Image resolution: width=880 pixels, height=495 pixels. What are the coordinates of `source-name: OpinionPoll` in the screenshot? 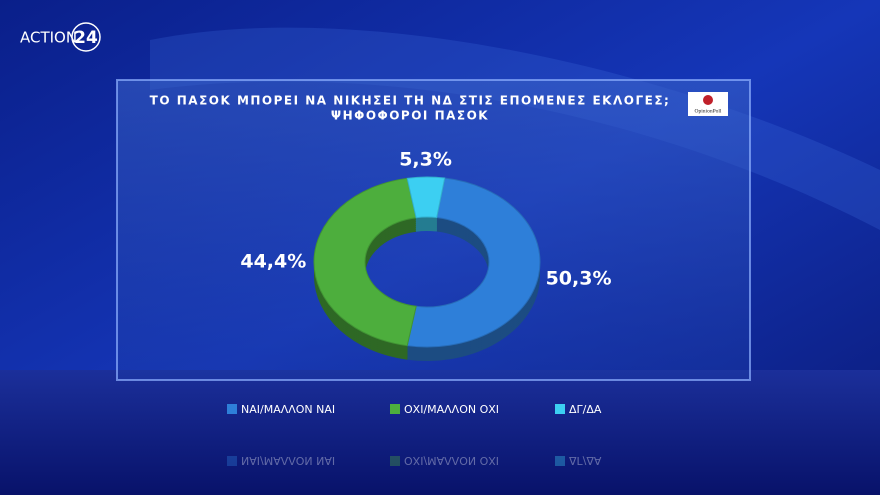 It's located at (708, 111).